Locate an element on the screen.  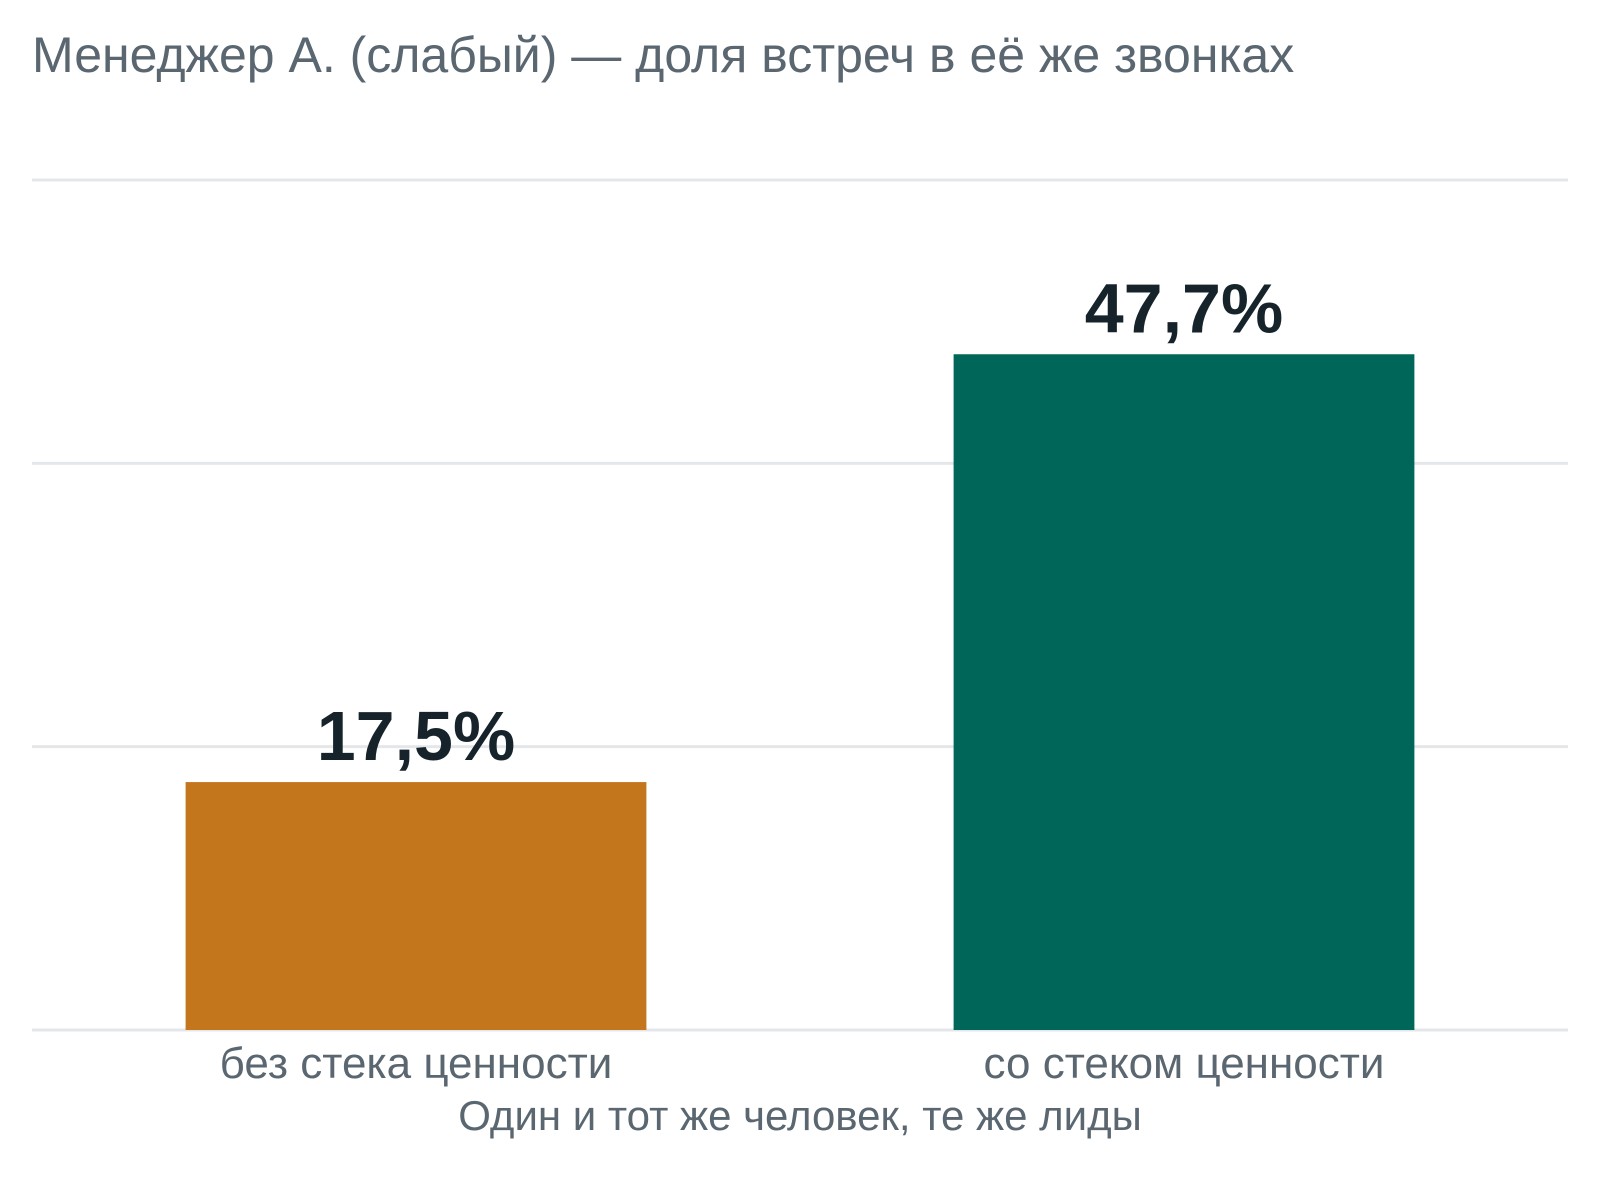
x-tick-label-0: без стека ценности is located at coordinates (416, 1063).